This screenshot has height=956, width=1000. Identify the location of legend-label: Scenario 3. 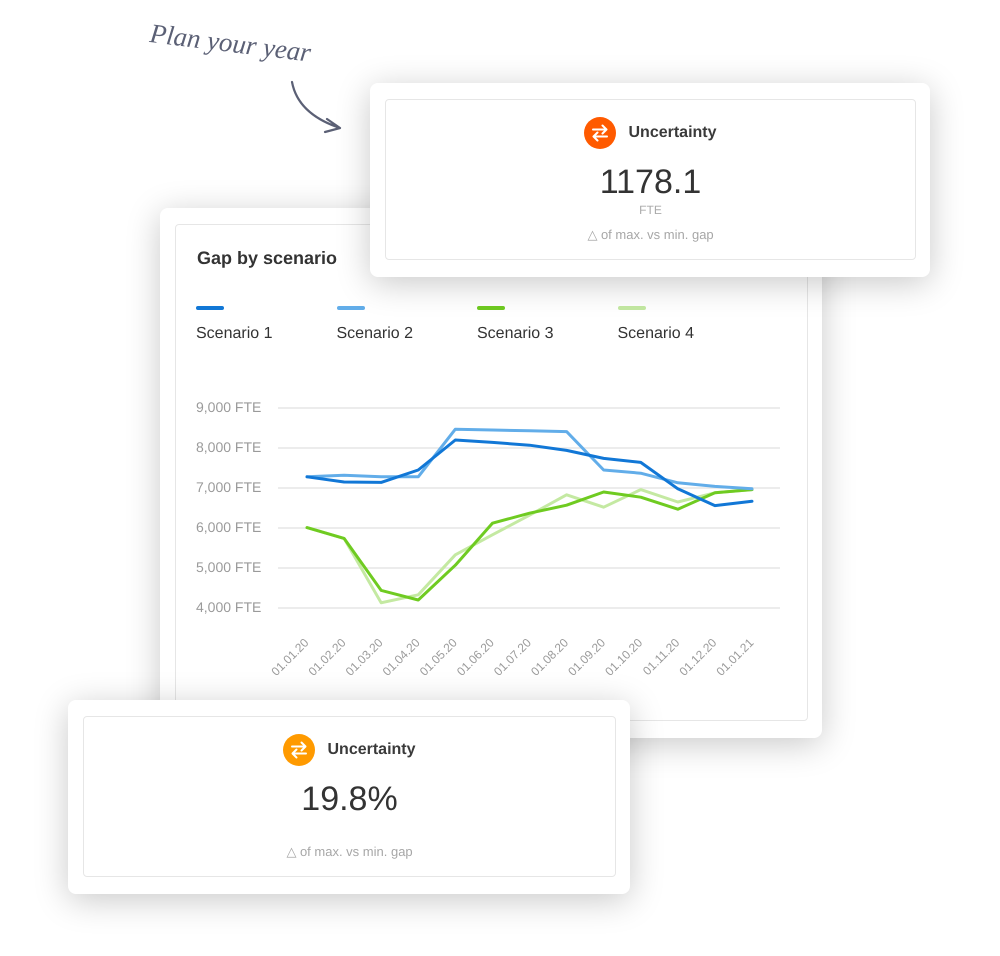
(515, 334).